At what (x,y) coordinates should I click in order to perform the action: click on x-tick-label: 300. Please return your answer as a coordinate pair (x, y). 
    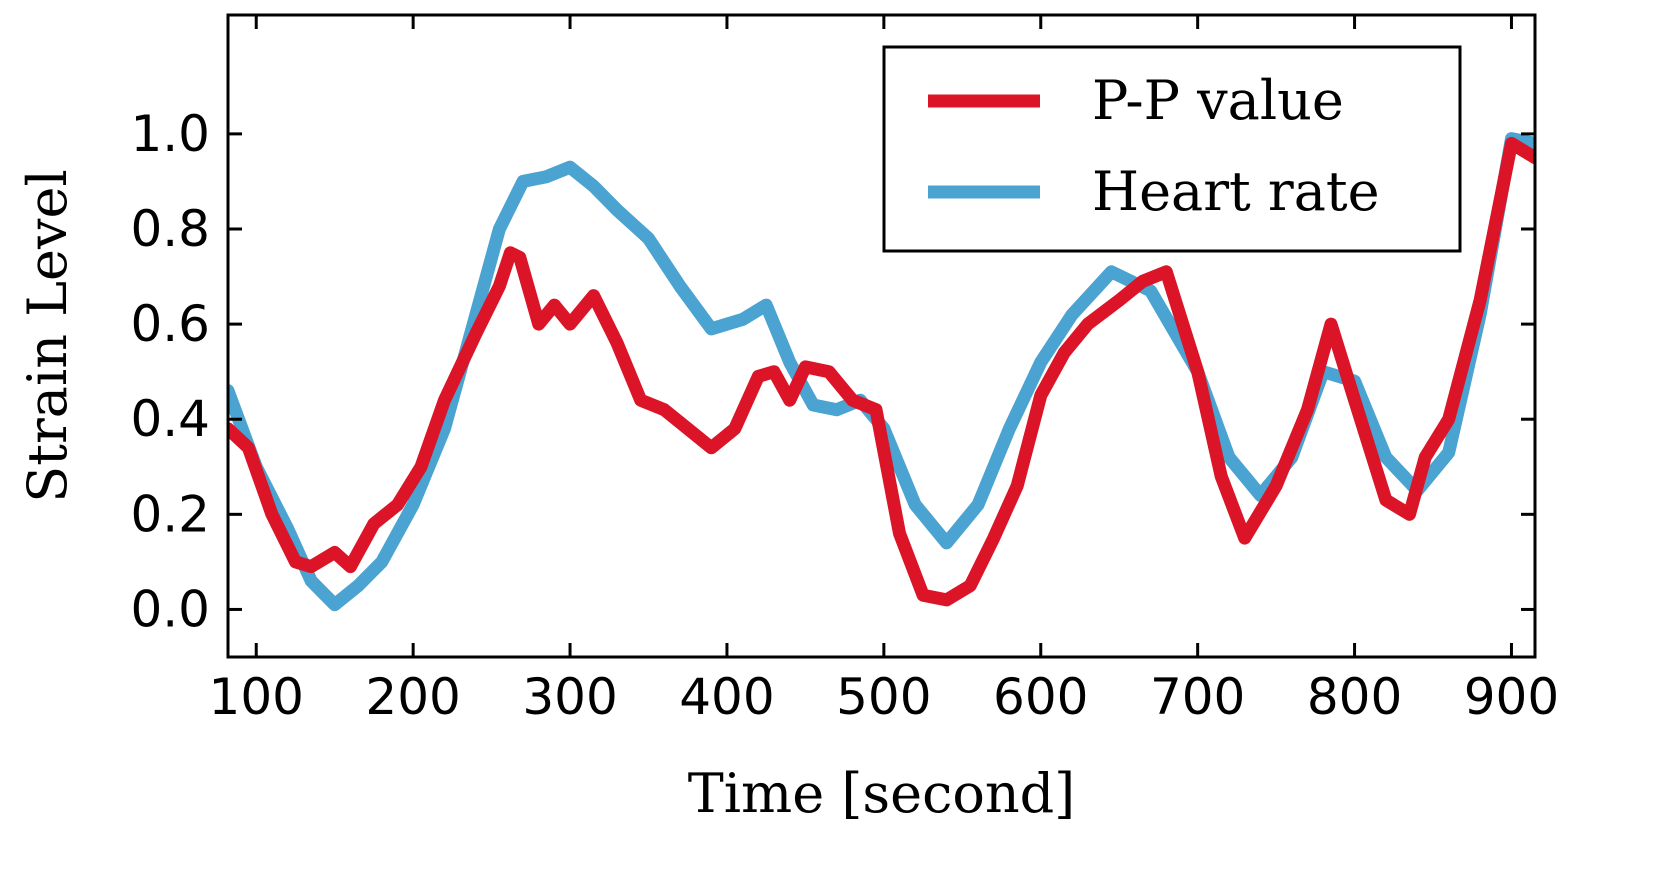
    Looking at the image, I should click on (569, 697).